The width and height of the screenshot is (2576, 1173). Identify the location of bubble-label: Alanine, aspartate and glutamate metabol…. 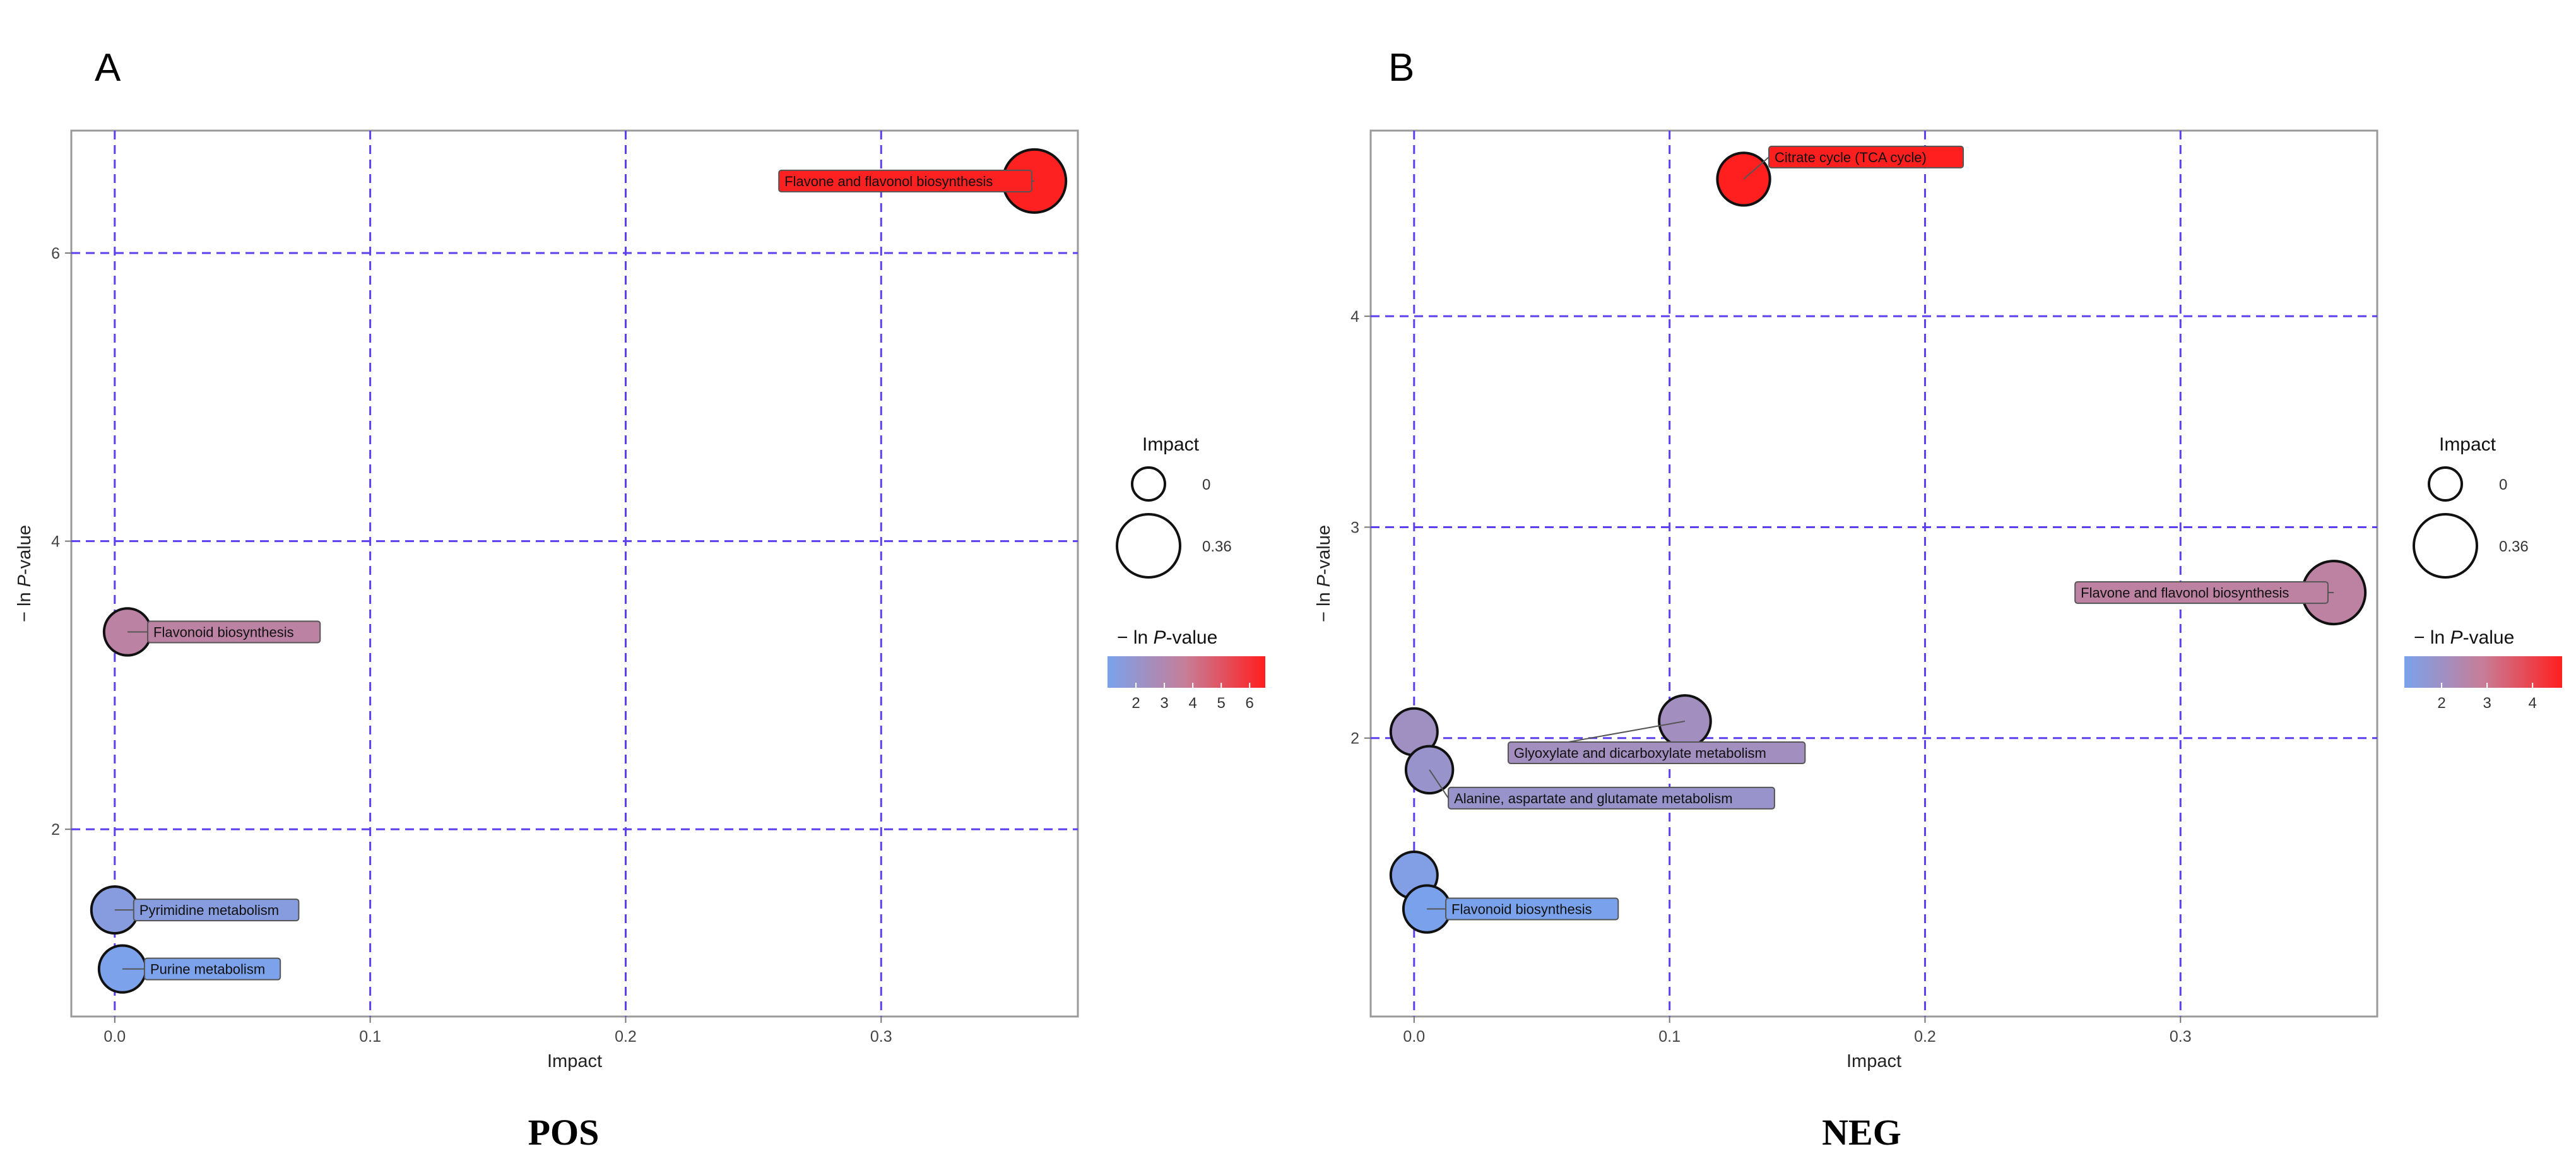
(1593, 798).